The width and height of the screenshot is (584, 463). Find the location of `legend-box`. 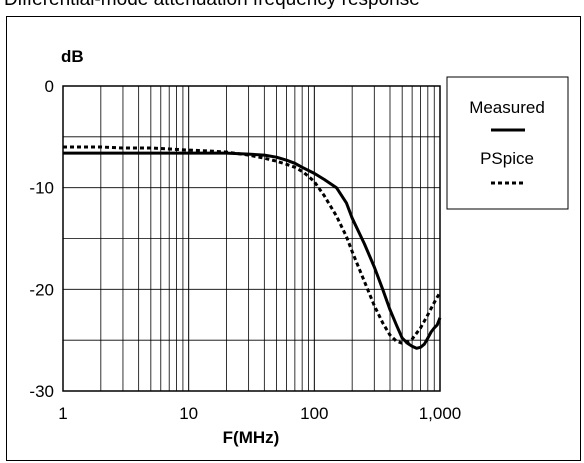

legend-box is located at coordinates (507, 143).